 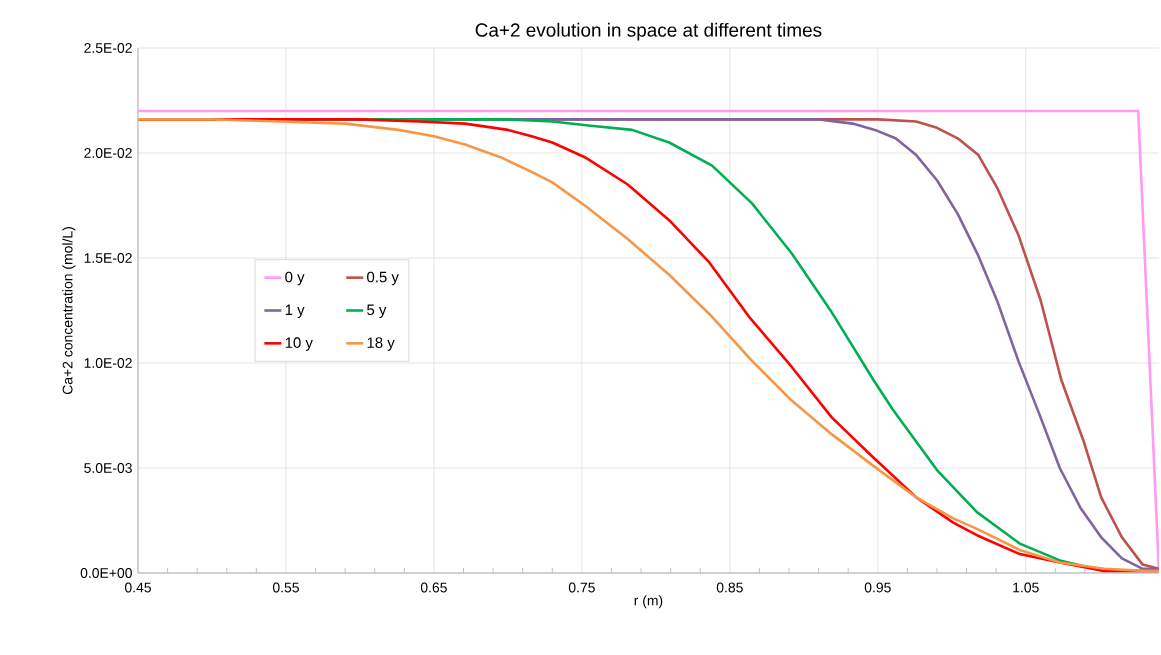 I want to click on legend-label: 5 y, so click(x=377, y=311).